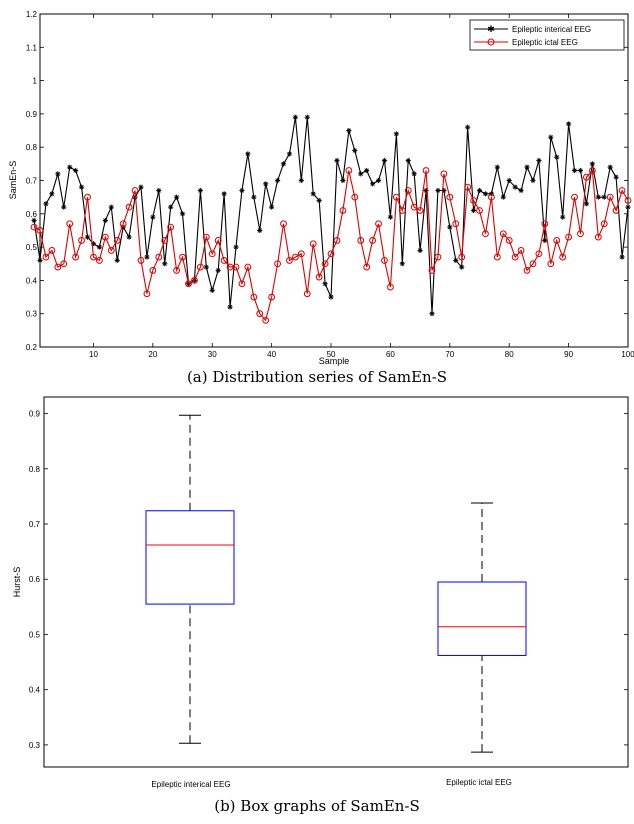 The width and height of the screenshot is (634, 824). Describe the element at coordinates (212, 354) in the screenshot. I see `x-tick-label: 30` at that location.